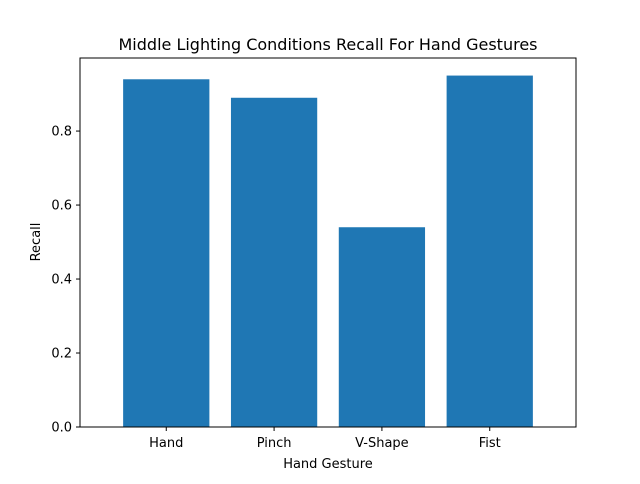  What do you see at coordinates (61, 206) in the screenshot?
I see `y-tick-label: 0.6` at bounding box center [61, 206].